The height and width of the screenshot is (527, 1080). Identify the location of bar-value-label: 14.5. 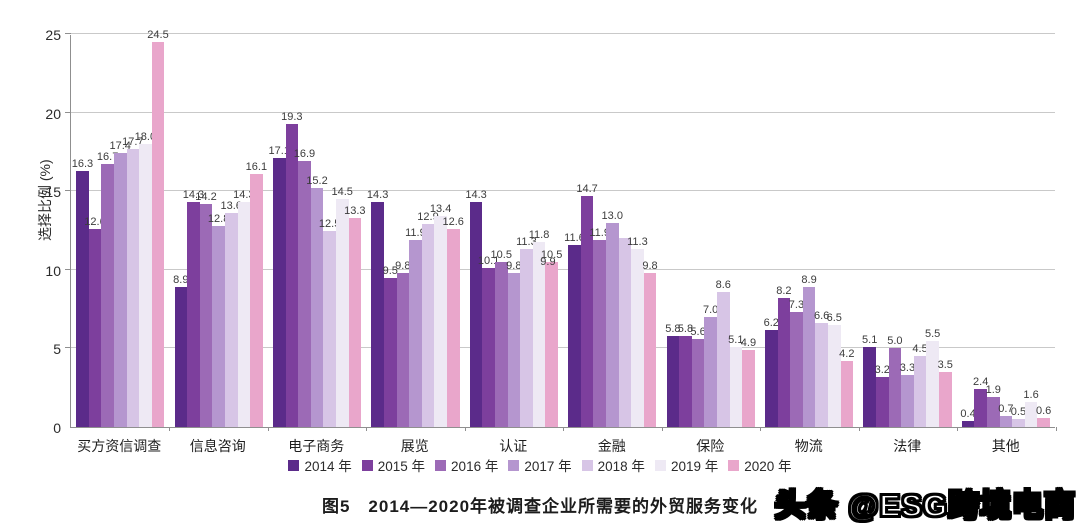
(342, 192).